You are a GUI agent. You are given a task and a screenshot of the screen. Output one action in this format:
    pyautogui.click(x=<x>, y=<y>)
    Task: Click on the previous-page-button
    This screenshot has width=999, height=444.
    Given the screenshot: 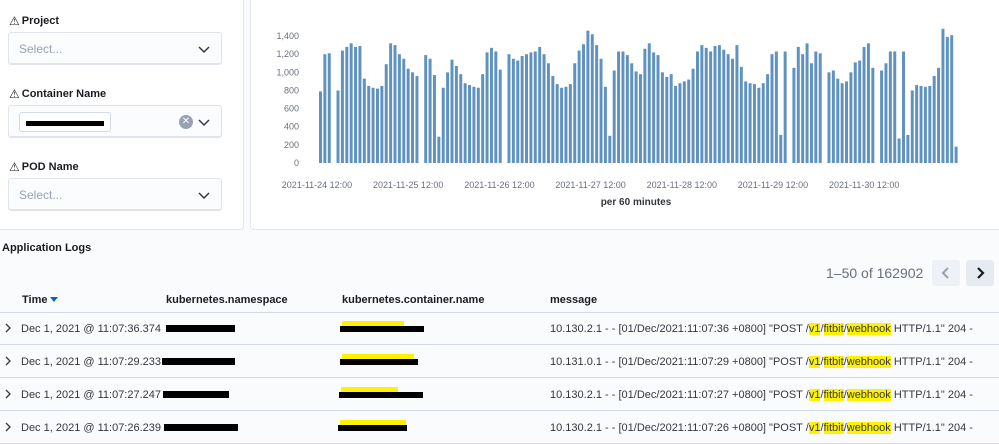 What is the action you would take?
    pyautogui.click(x=946, y=273)
    